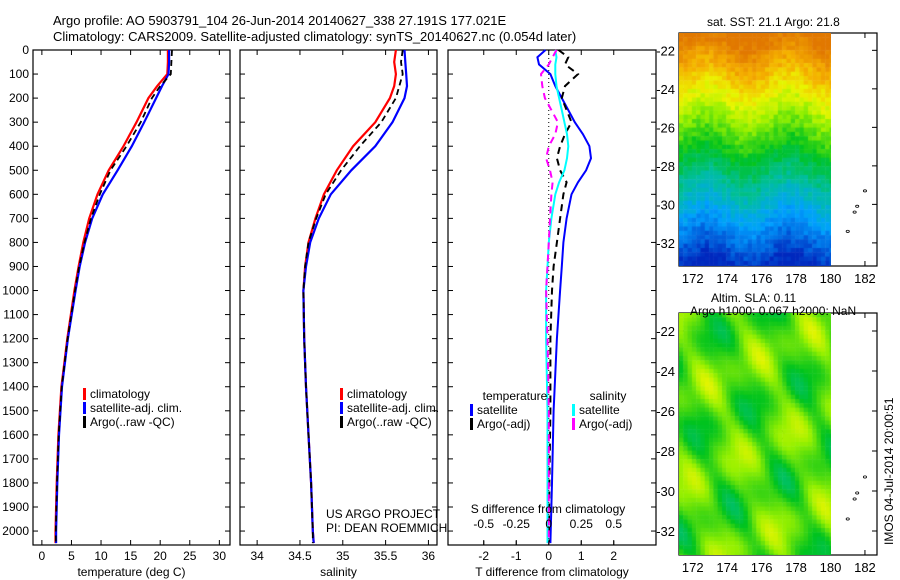 This screenshot has height=580, width=900. Describe the element at coordinates (773, 311) in the screenshot. I see `sla-map-subtitle: Argo h1000: 0.067 h2000: NaN` at that location.